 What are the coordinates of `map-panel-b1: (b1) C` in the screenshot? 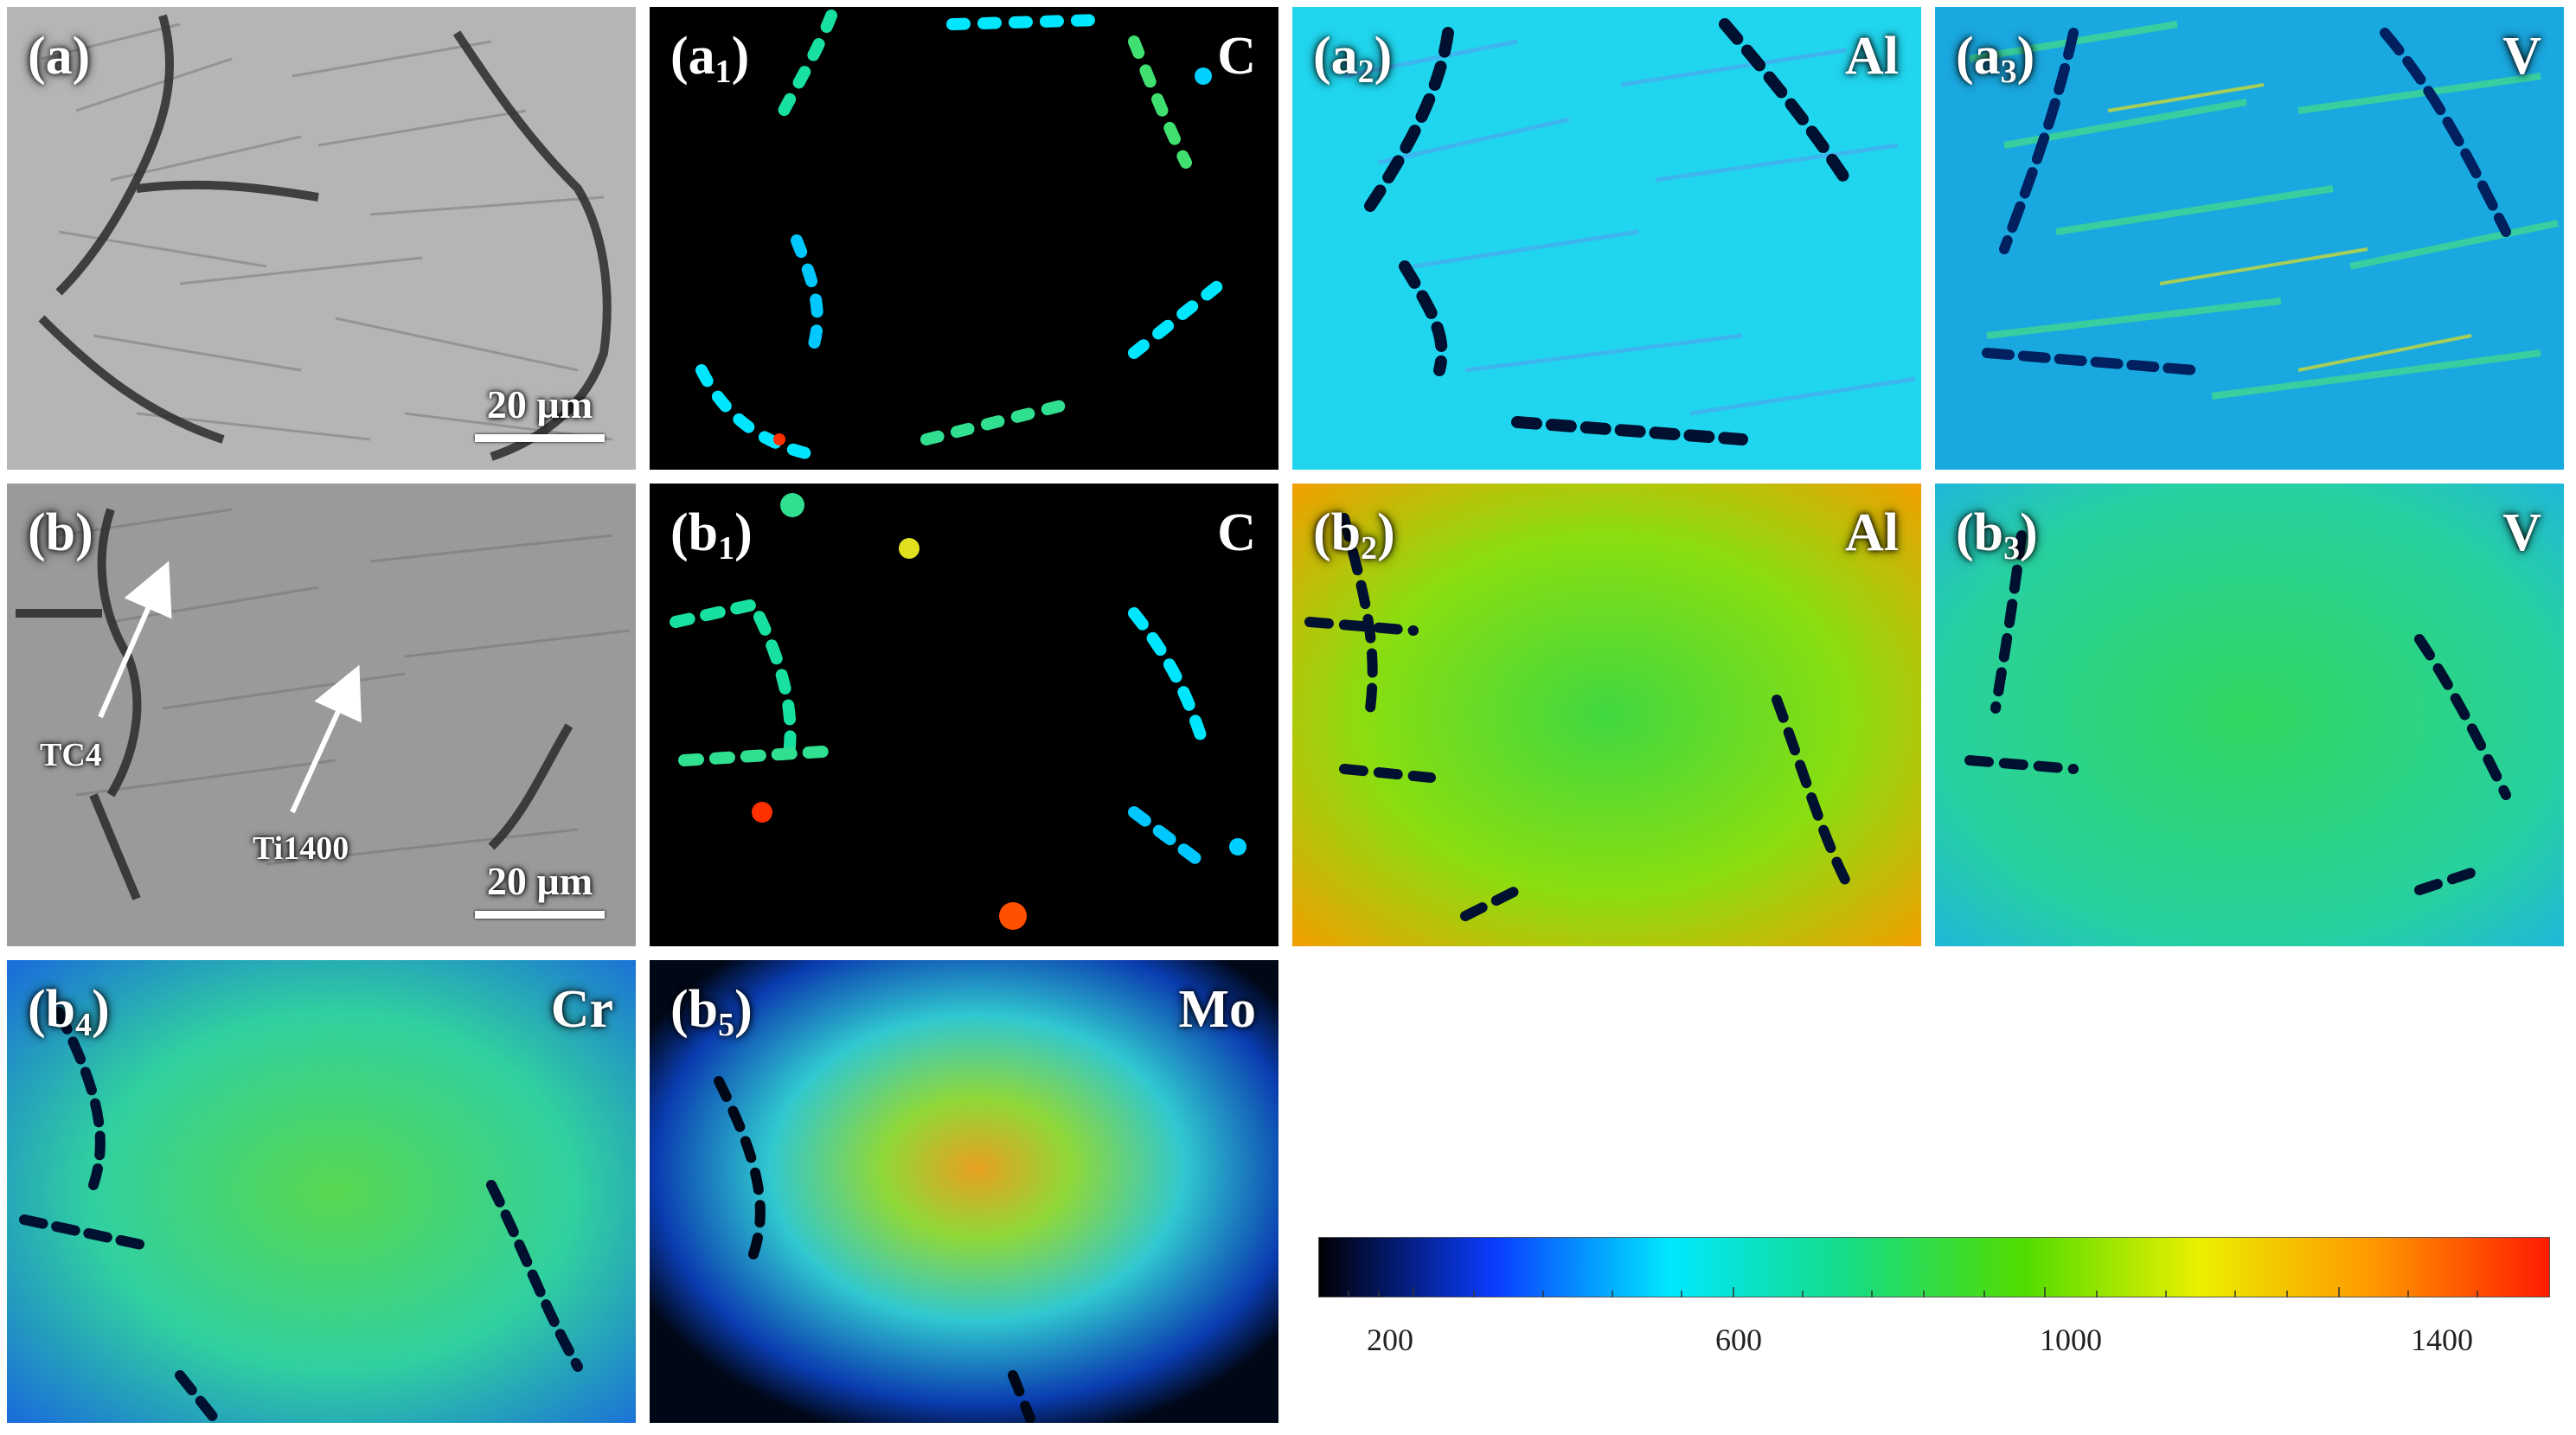 It's located at (964, 715).